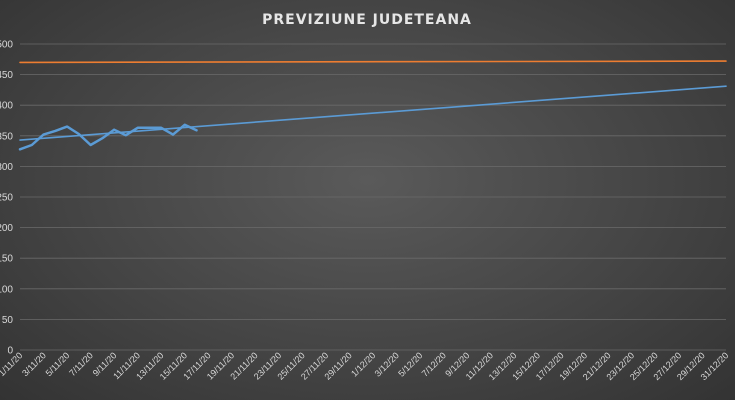 Image resolution: width=735 pixels, height=400 pixels. What do you see at coordinates (6, 289) in the screenshot?
I see `y-tick-label: 100` at bounding box center [6, 289].